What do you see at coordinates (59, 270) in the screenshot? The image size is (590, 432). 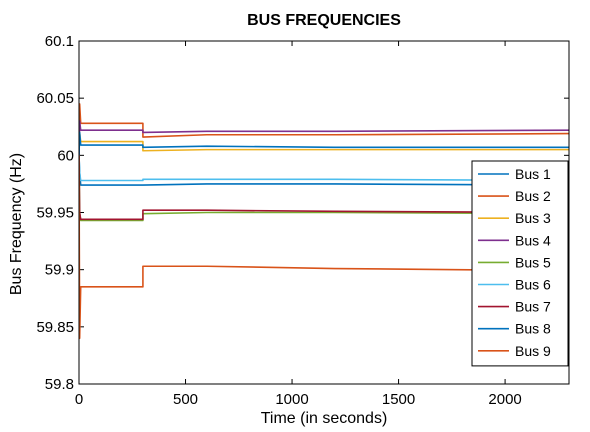 I see `y-tick-label: 59.9` at bounding box center [59, 270].